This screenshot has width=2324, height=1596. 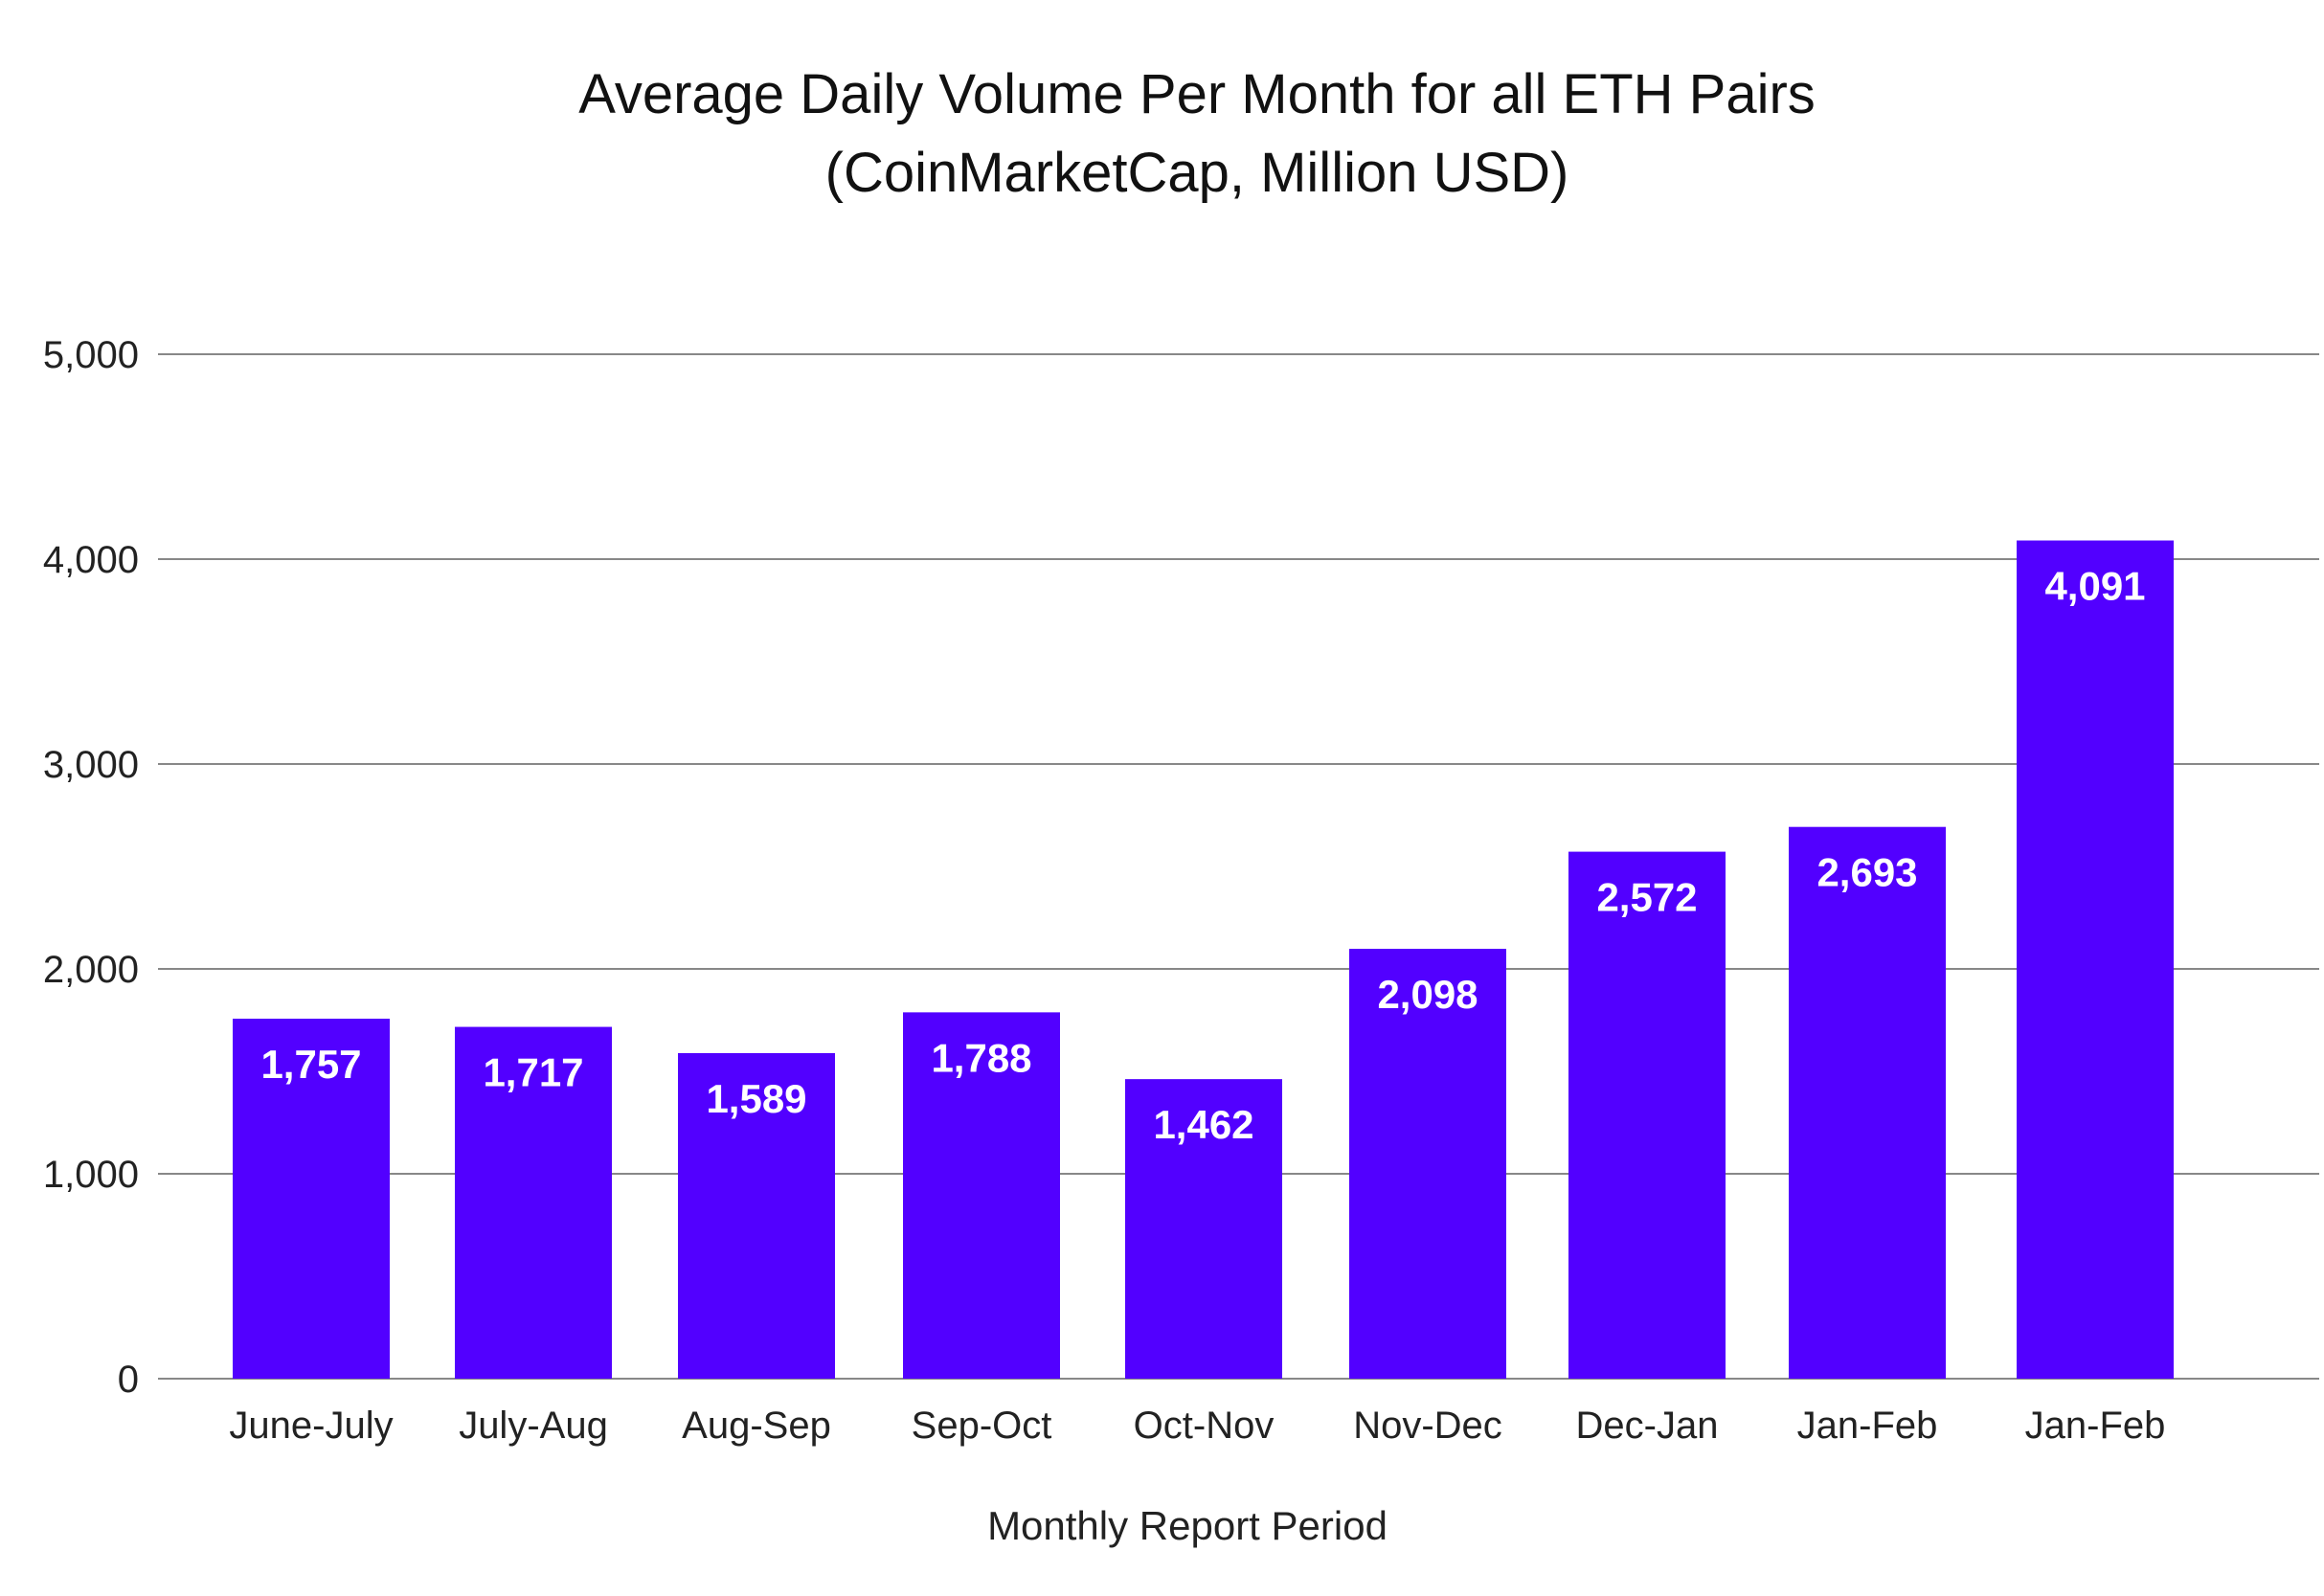 I want to click on x-tick-label-4: Sep-Oct, so click(x=982, y=1426).